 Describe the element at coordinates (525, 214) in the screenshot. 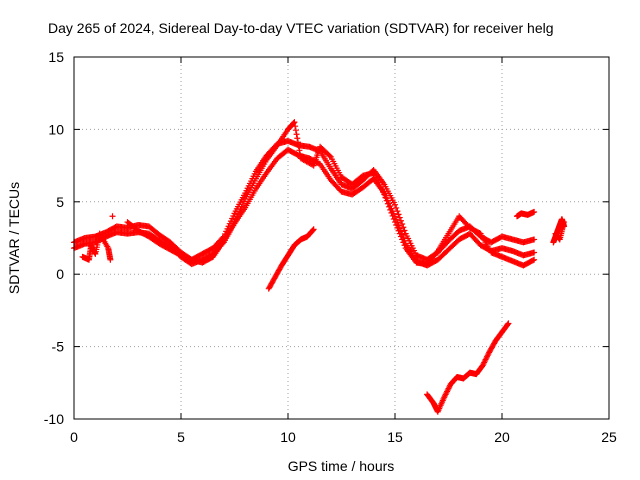

I see `series-track-f` at that location.